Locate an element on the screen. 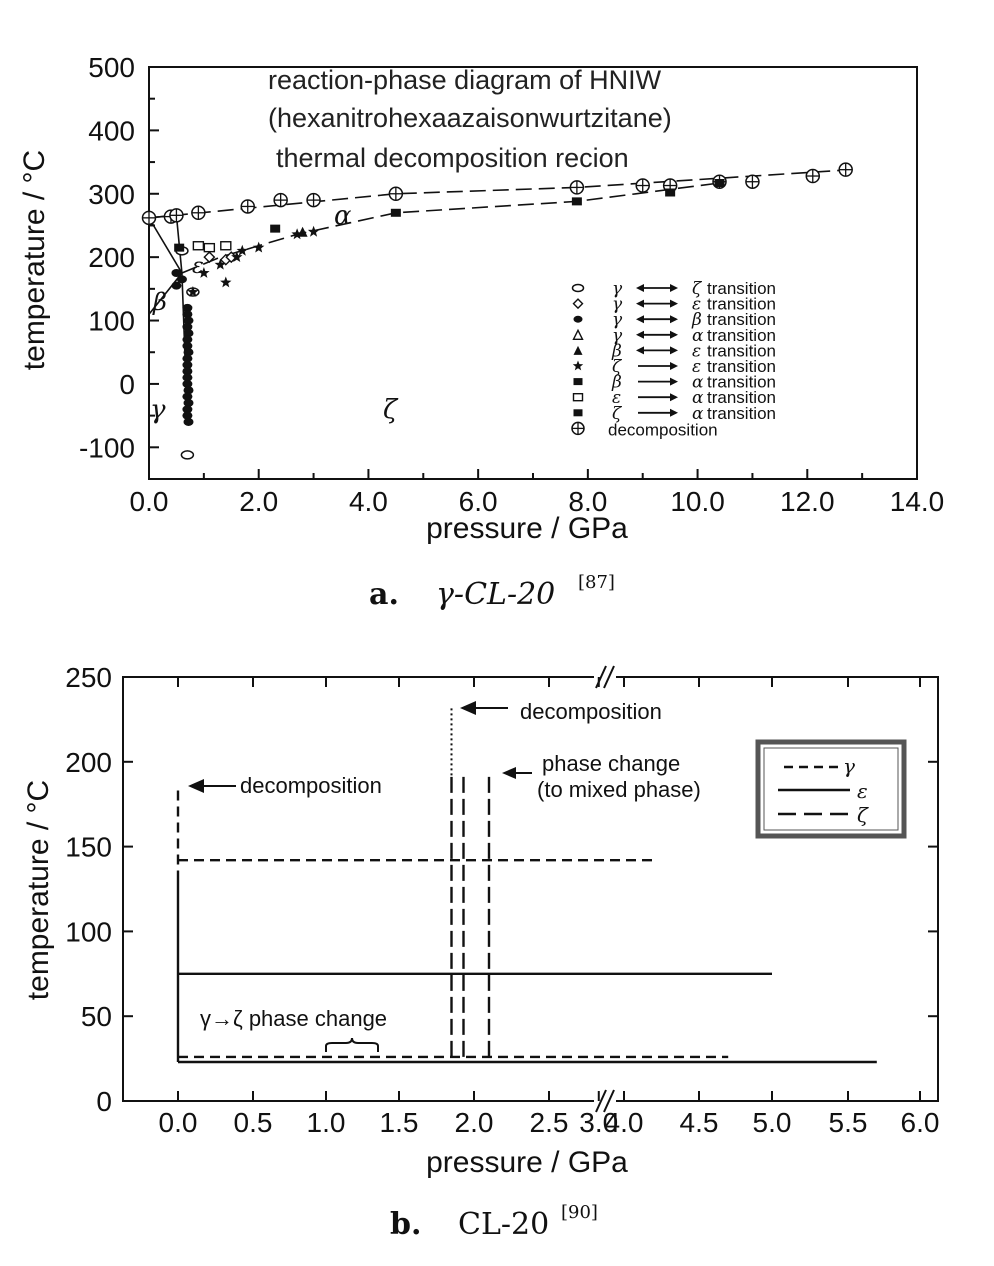  caption-a-ref: [87] is located at coordinates (596, 582).